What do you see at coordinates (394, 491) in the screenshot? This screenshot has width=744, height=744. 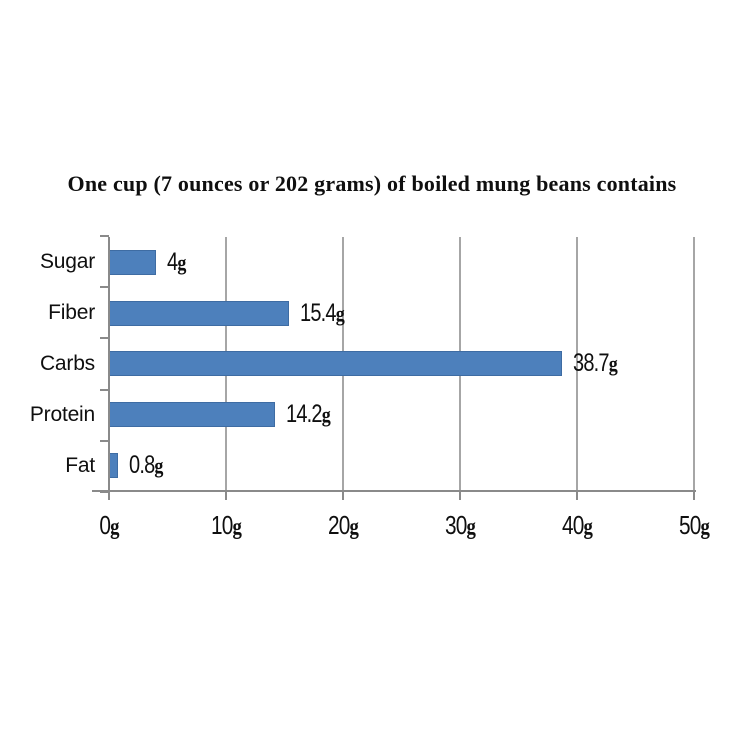 I see `x-axis-line` at bounding box center [394, 491].